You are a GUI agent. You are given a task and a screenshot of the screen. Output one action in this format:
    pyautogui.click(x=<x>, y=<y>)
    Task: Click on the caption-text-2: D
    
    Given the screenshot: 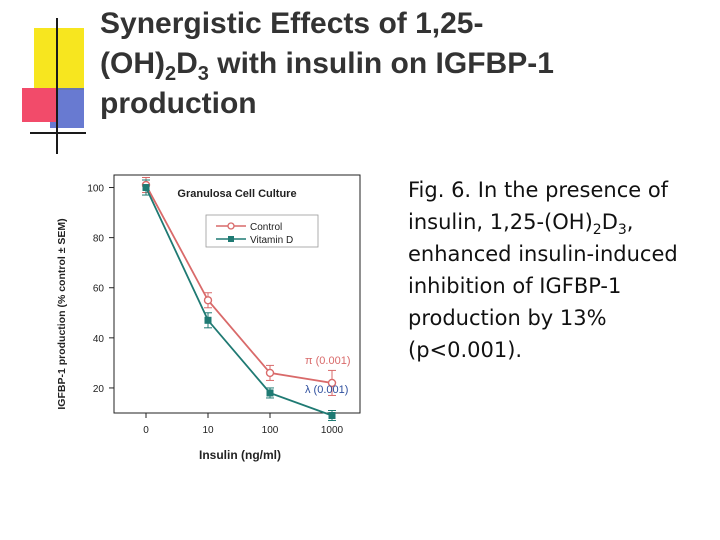 What is the action you would take?
    pyautogui.click(x=609, y=222)
    